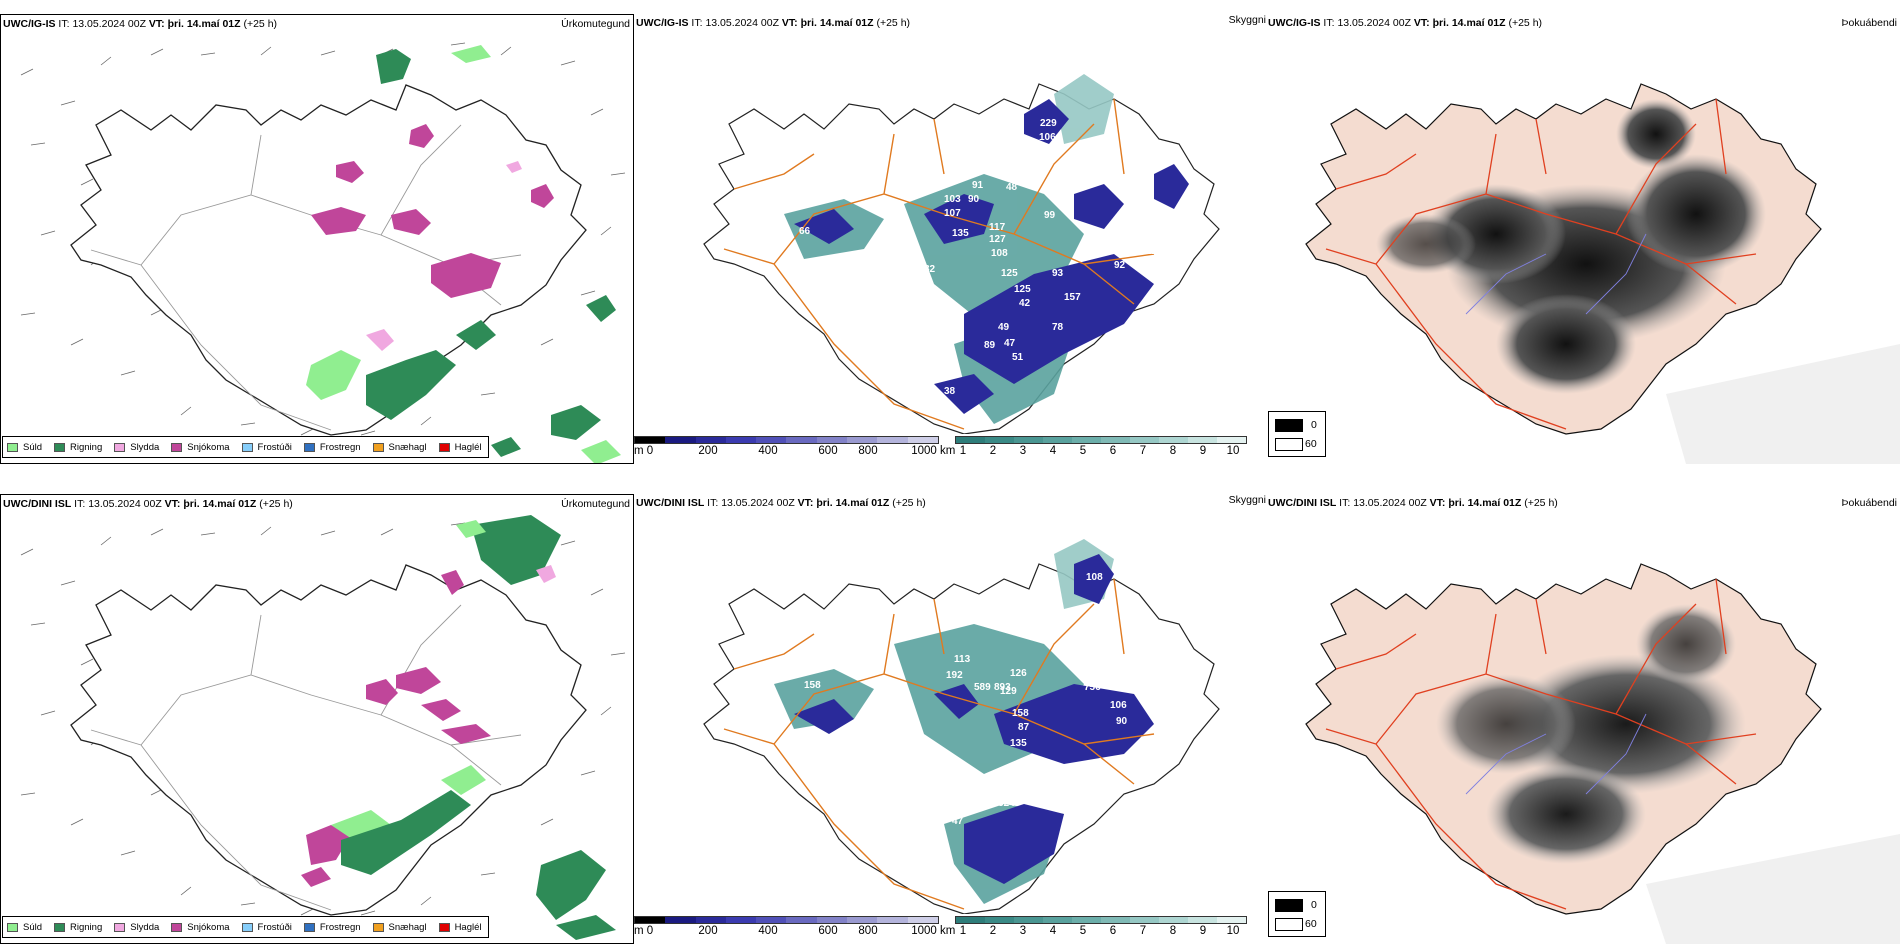  I want to click on rivers, so click(1556, 754).